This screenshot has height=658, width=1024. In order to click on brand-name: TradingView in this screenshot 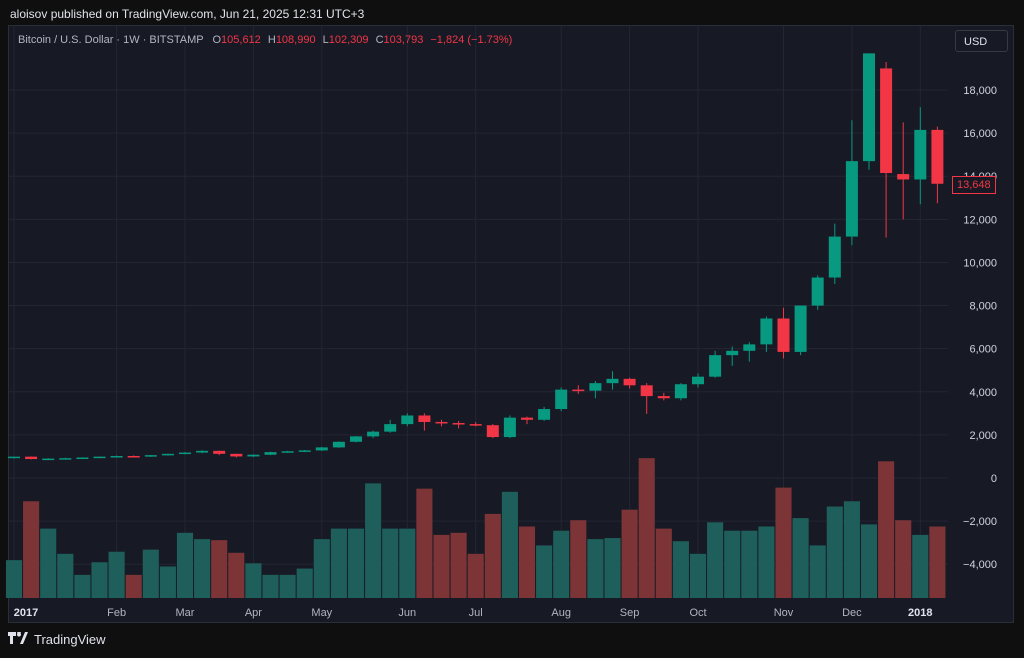, I will do `click(70, 639)`.